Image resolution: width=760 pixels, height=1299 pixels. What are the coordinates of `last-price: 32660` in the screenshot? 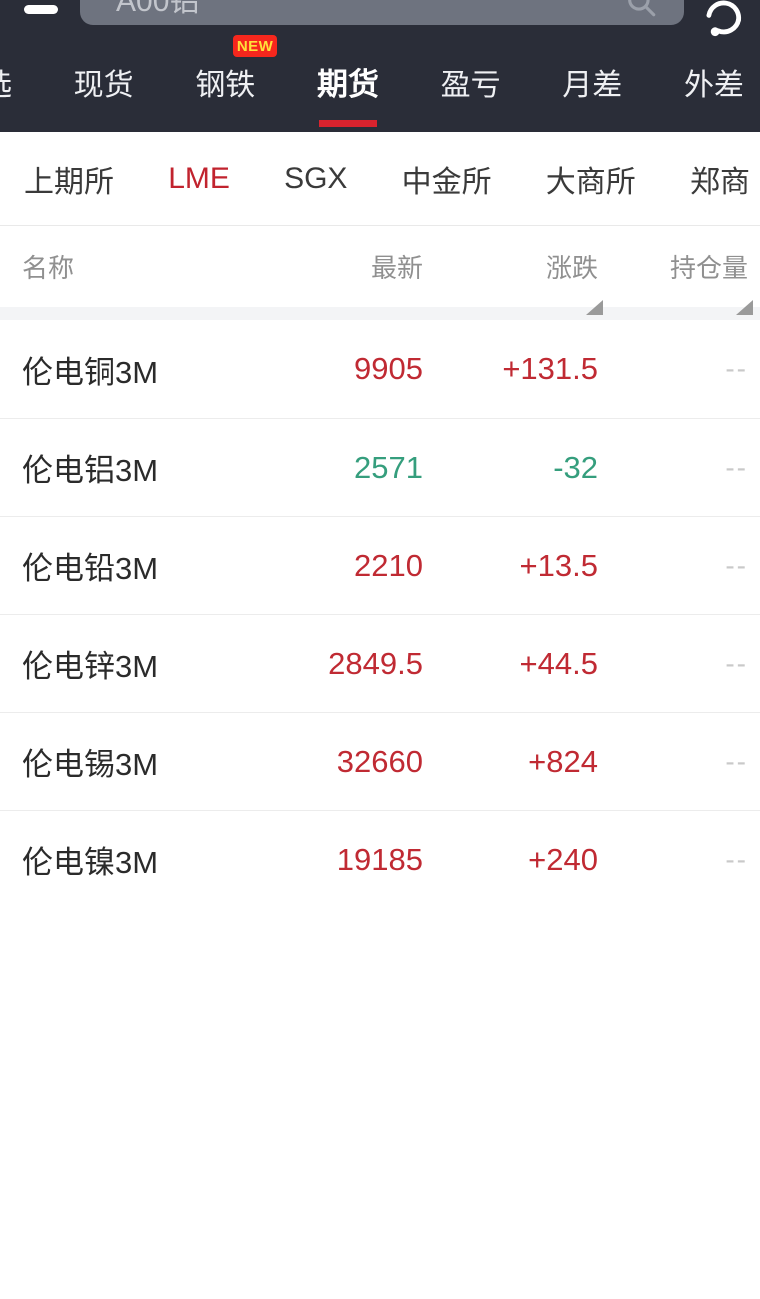 It's located at (379, 761).